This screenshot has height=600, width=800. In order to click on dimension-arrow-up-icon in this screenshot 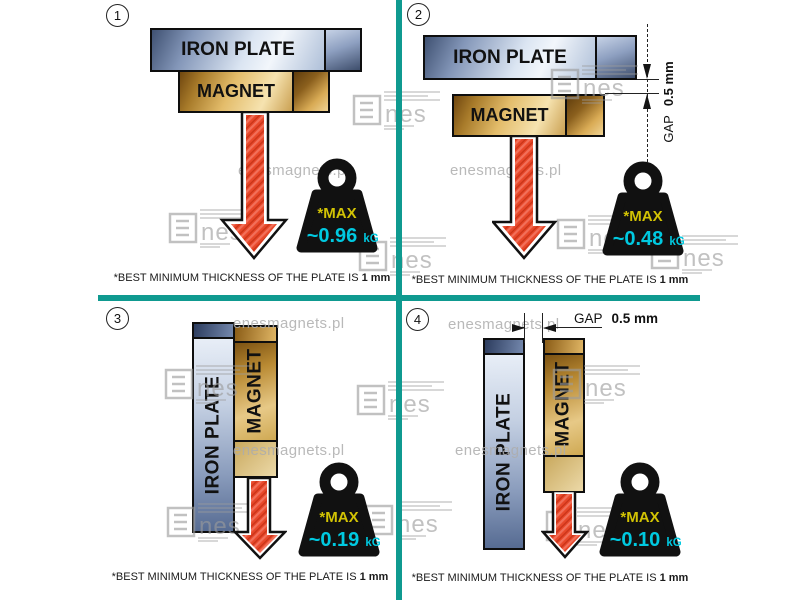, I will do `click(647, 101)`.